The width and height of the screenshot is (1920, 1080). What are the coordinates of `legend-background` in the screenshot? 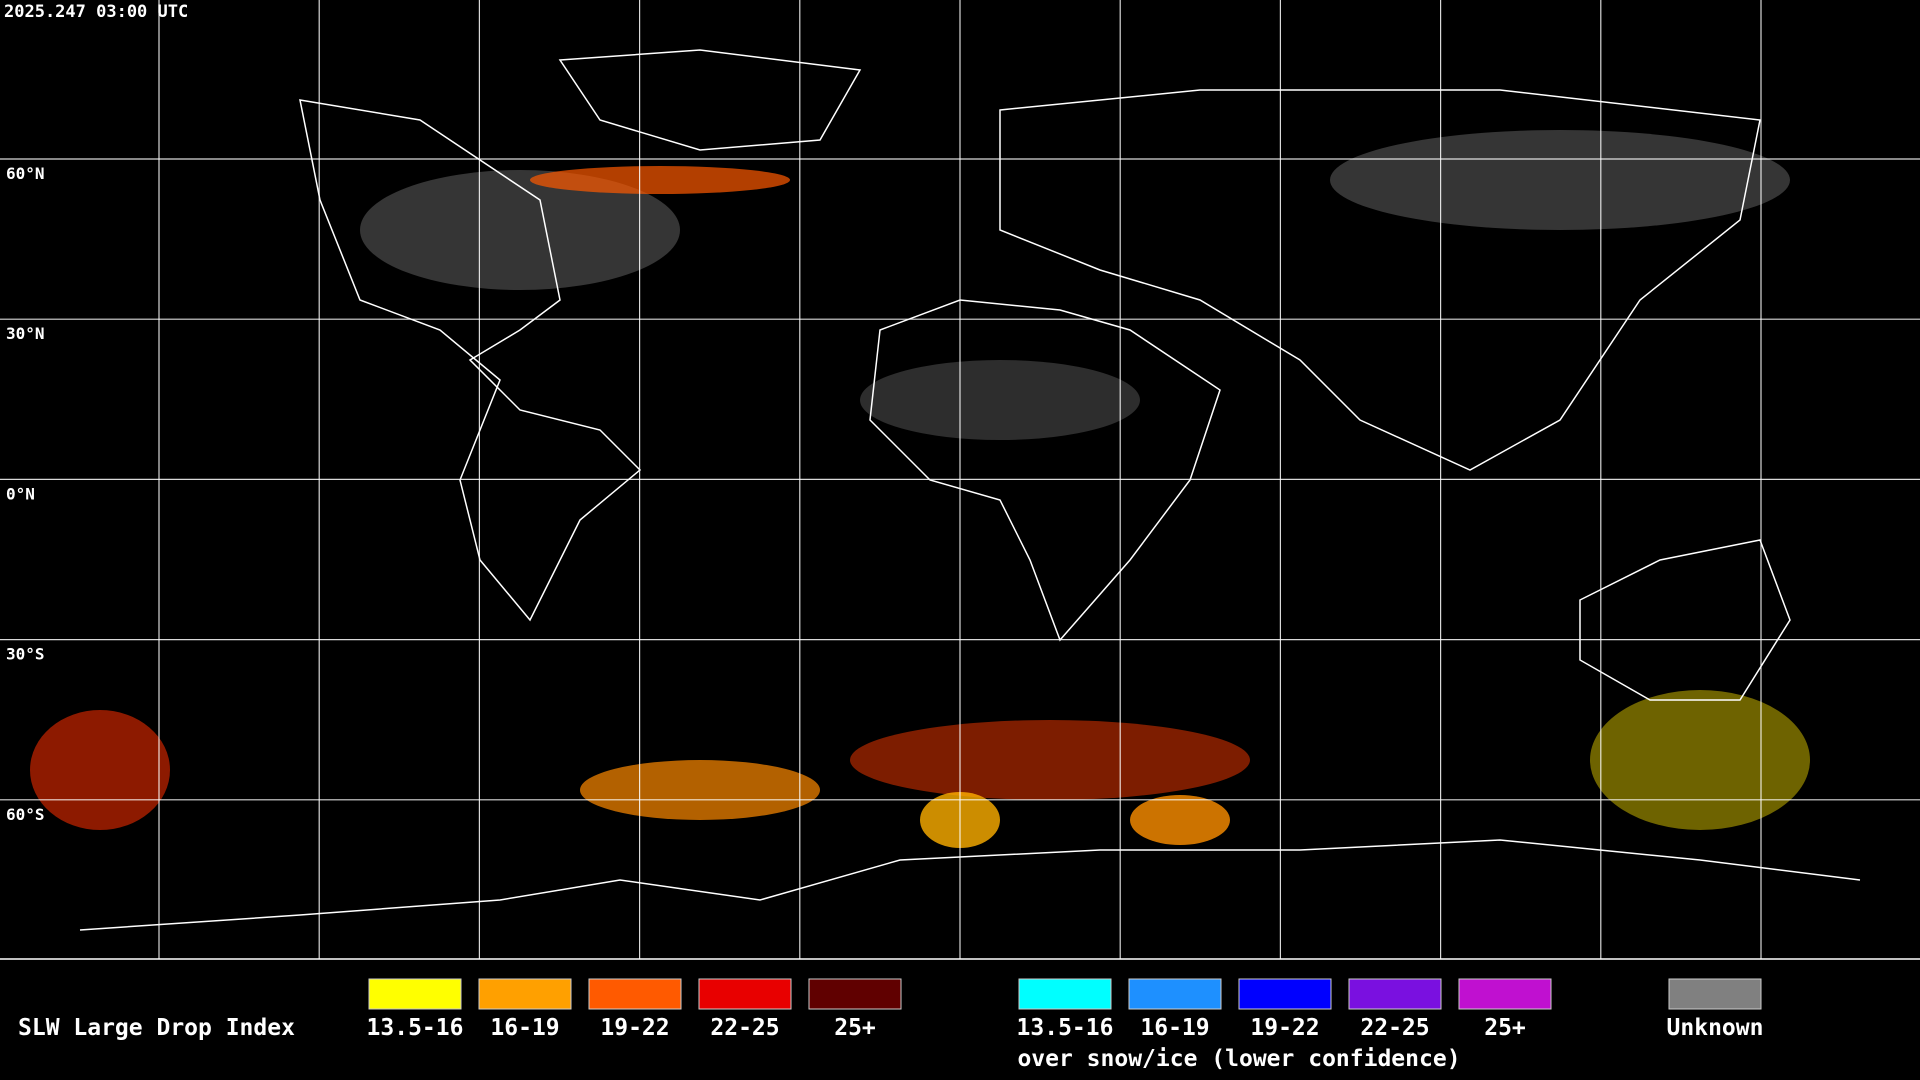 It's located at (960, 1020).